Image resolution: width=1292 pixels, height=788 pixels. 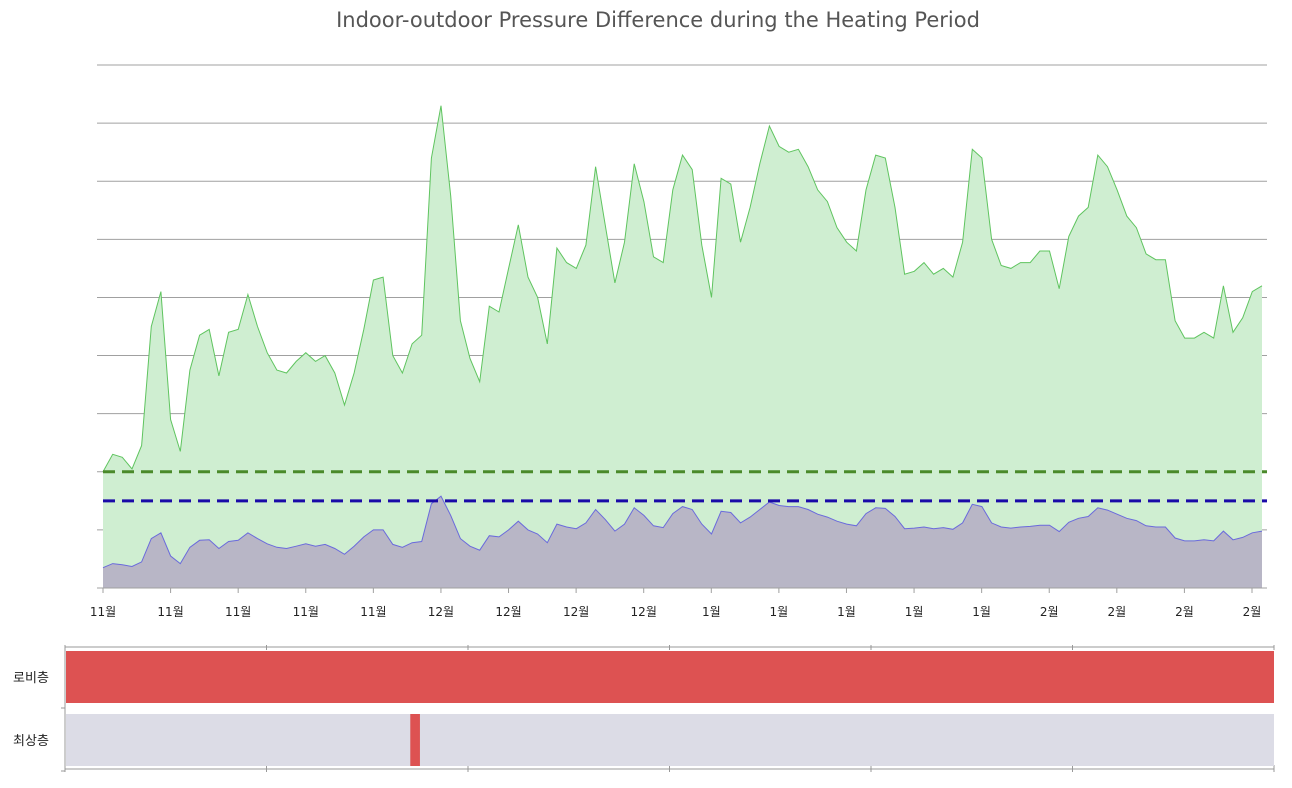 I want to click on timeline-lane-label: 최상층, so click(x=31, y=741).